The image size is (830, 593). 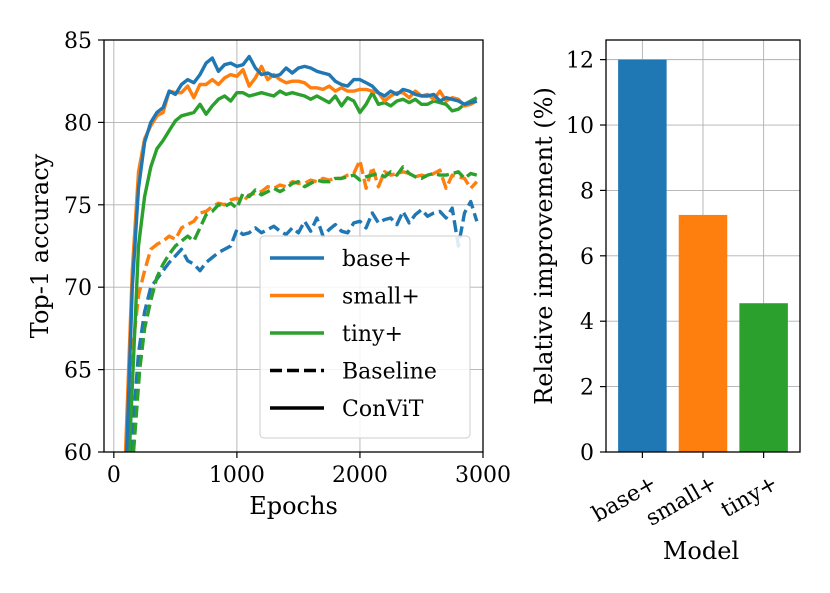 I want to click on line-chart-y-axis-title: Top-1 accuracy, so click(x=40, y=245).